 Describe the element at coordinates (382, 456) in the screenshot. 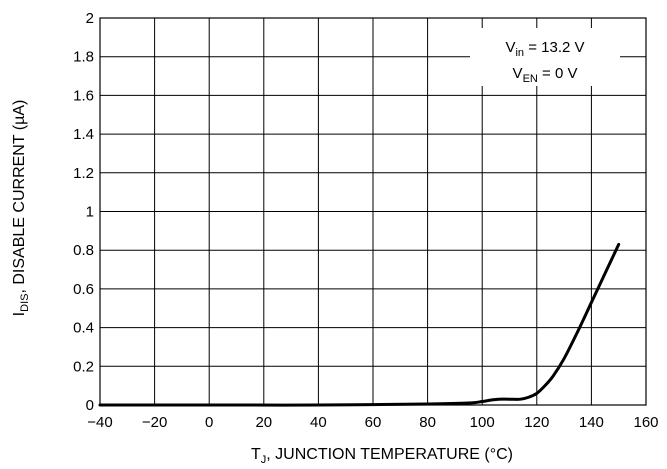

I see `x-axis-label: TJ, JUNCTION TEMPERATURE (°C)` at that location.